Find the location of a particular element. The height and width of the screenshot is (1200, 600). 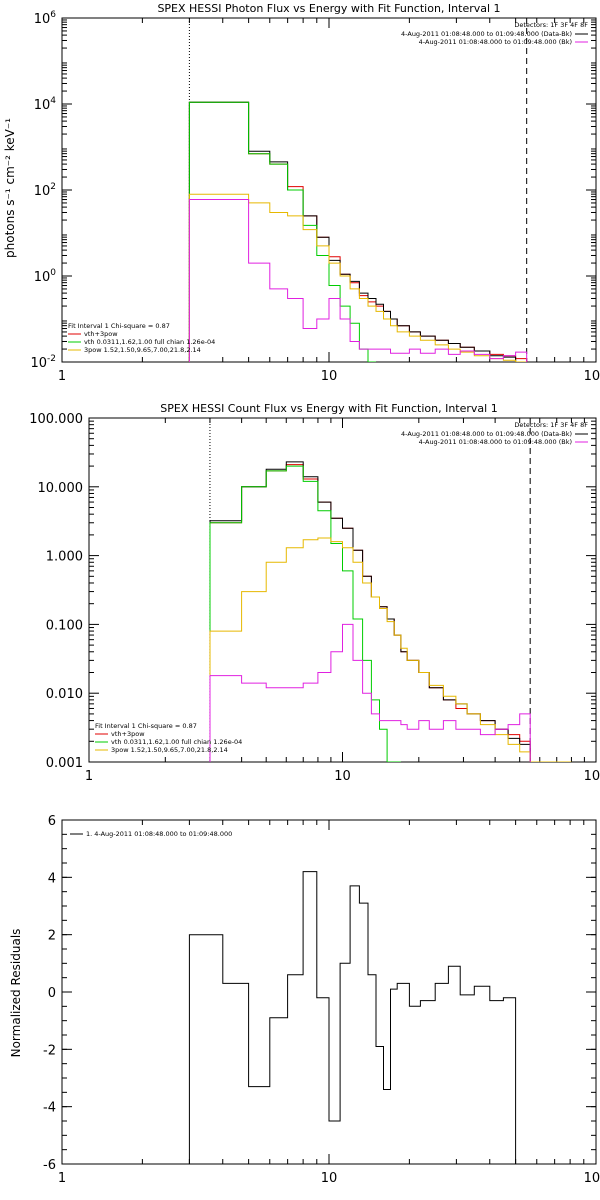

y-tick-base: 10.000 is located at coordinates (61, 488).